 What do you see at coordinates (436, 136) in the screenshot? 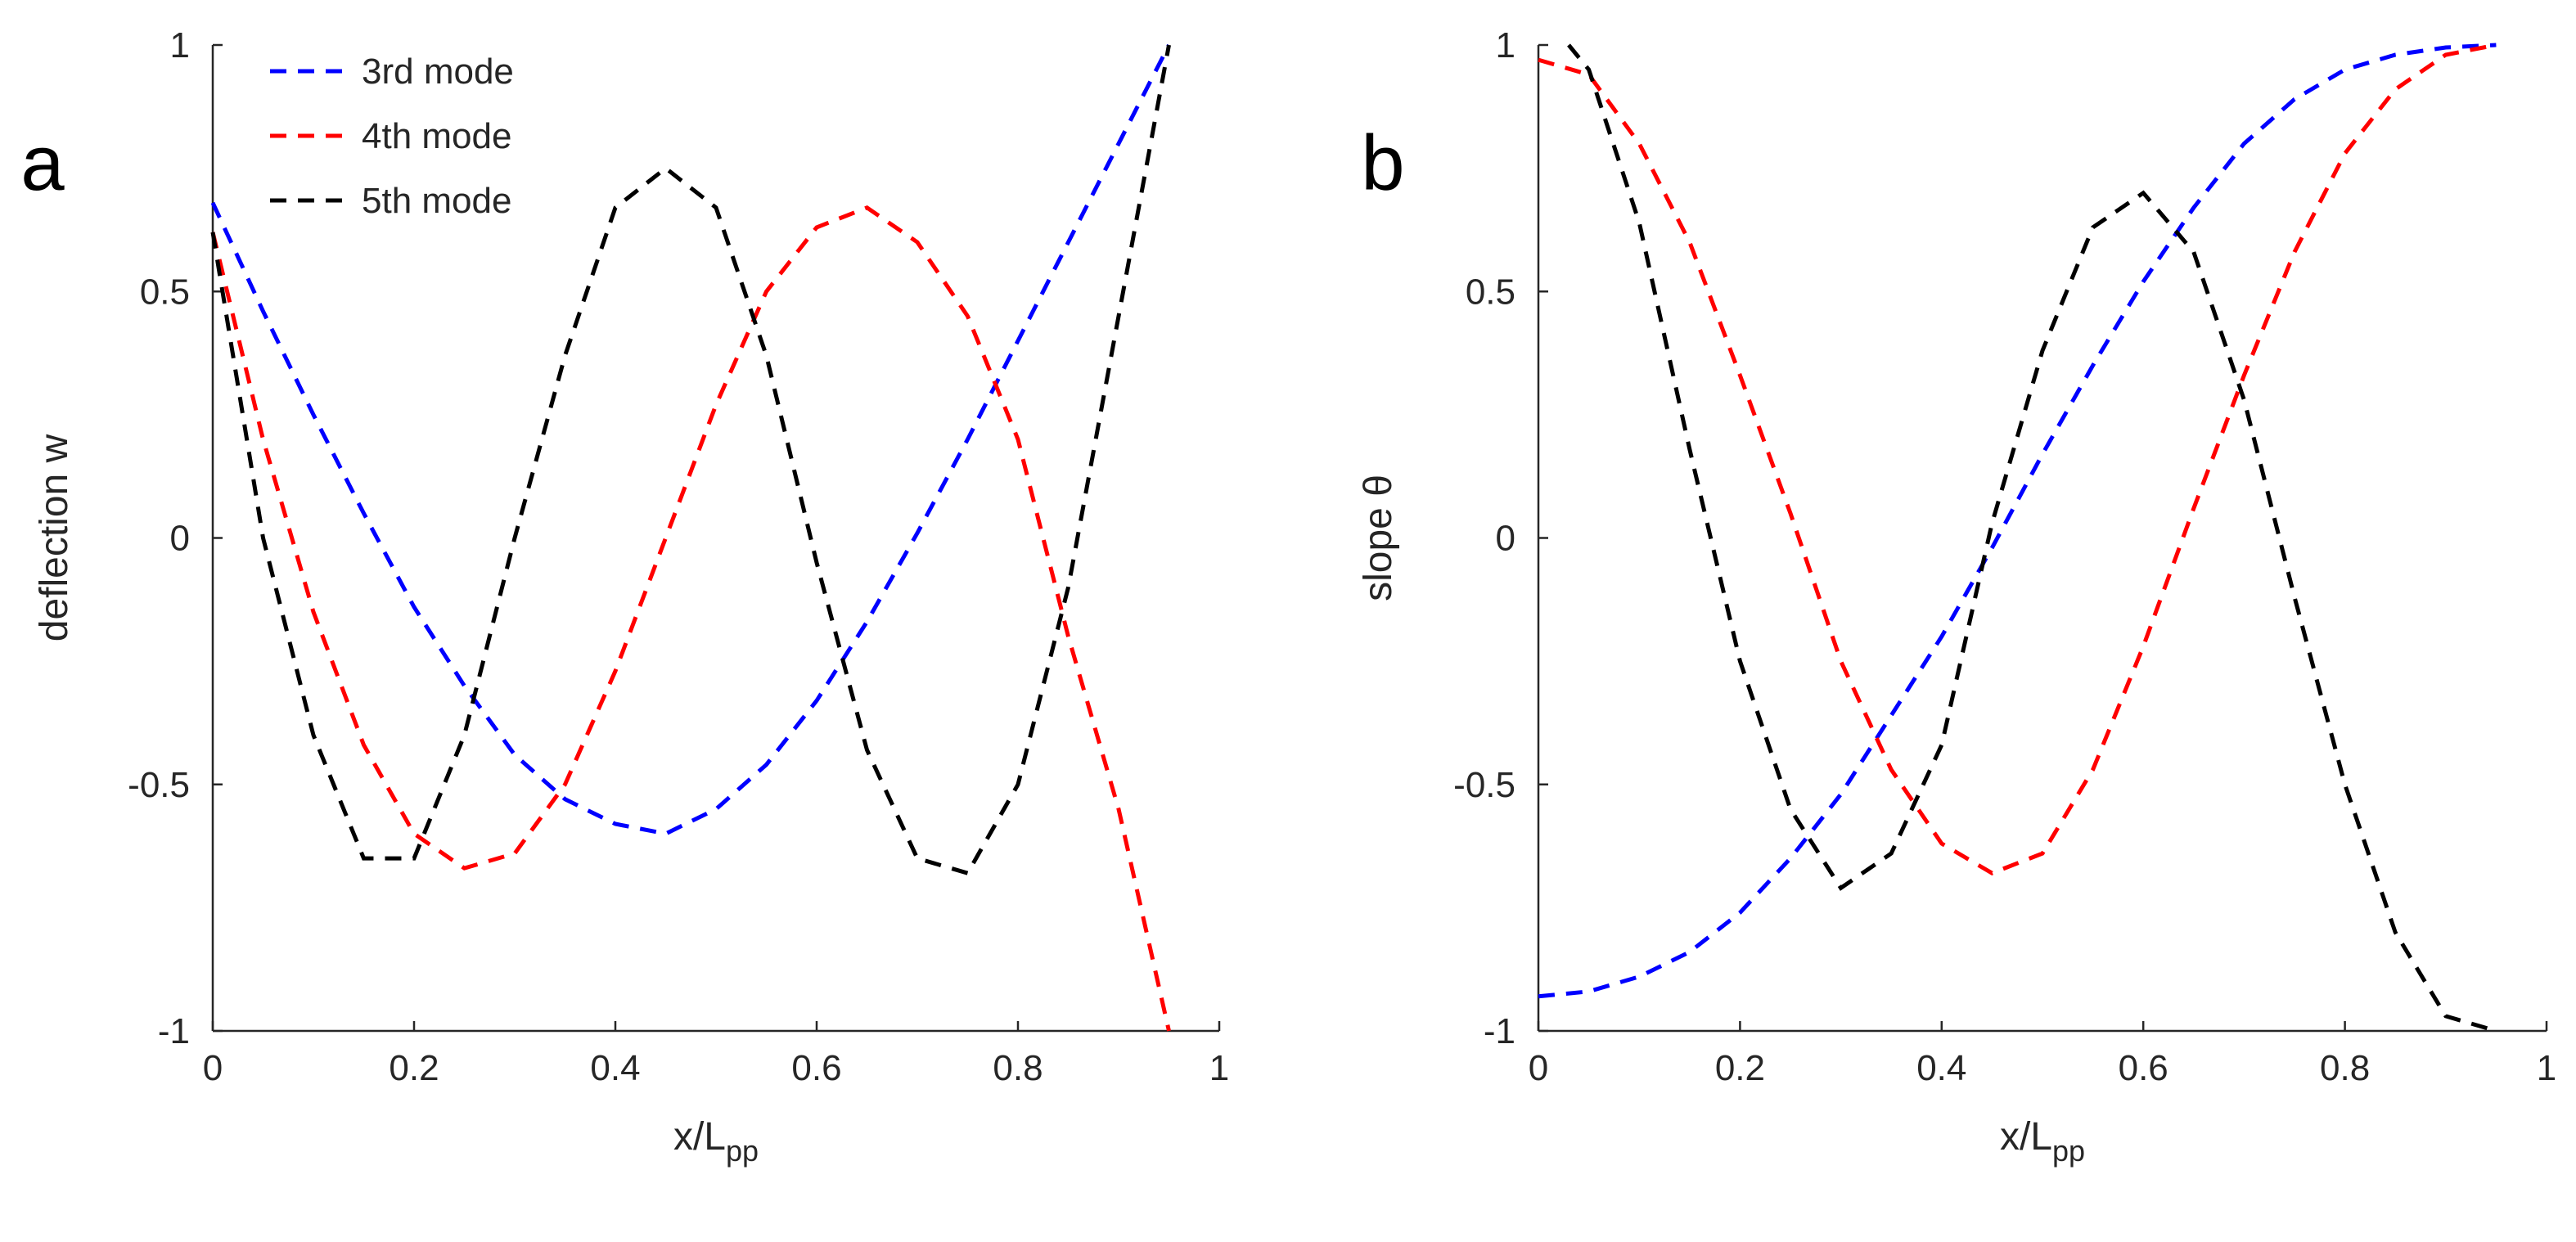
I see `legend-entry: 4th mode` at bounding box center [436, 136].